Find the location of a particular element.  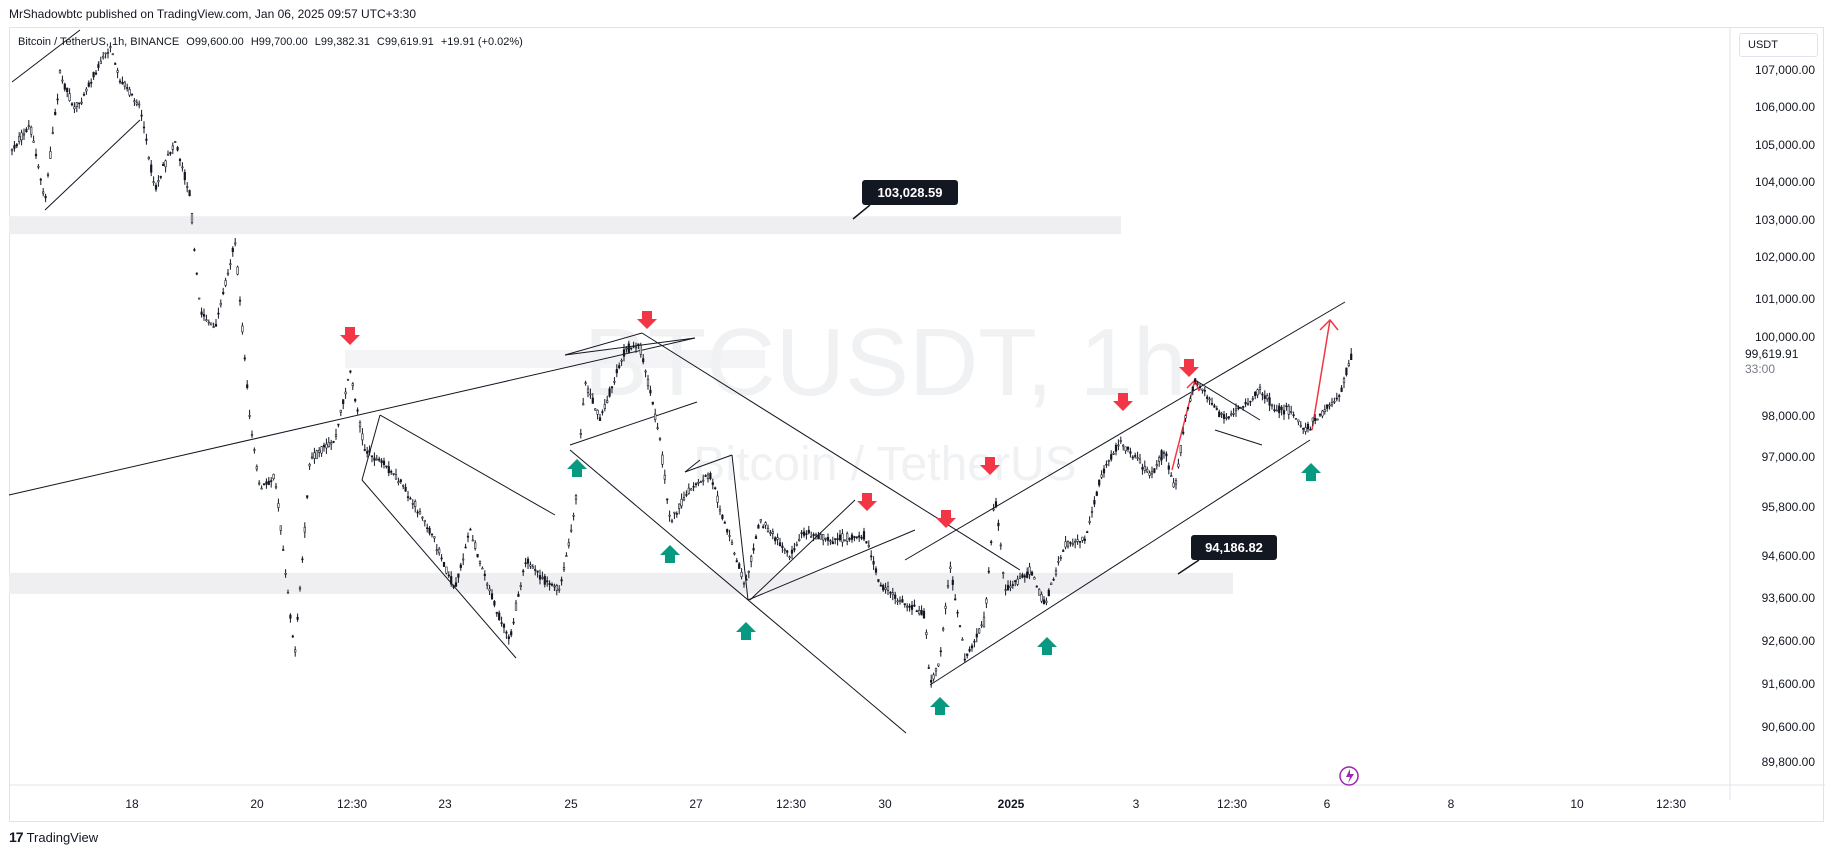

x-tick-label: 25 is located at coordinates (571, 804).